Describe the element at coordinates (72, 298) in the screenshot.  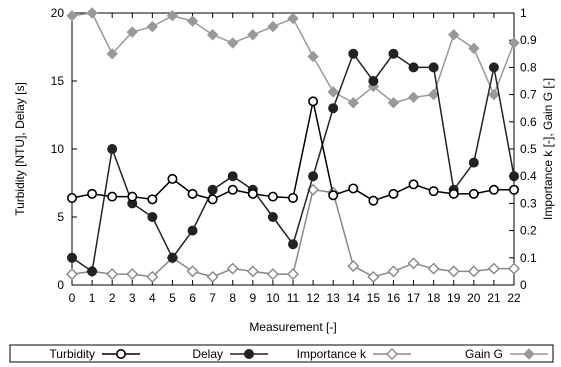
I see `x-tick-label: 0` at that location.